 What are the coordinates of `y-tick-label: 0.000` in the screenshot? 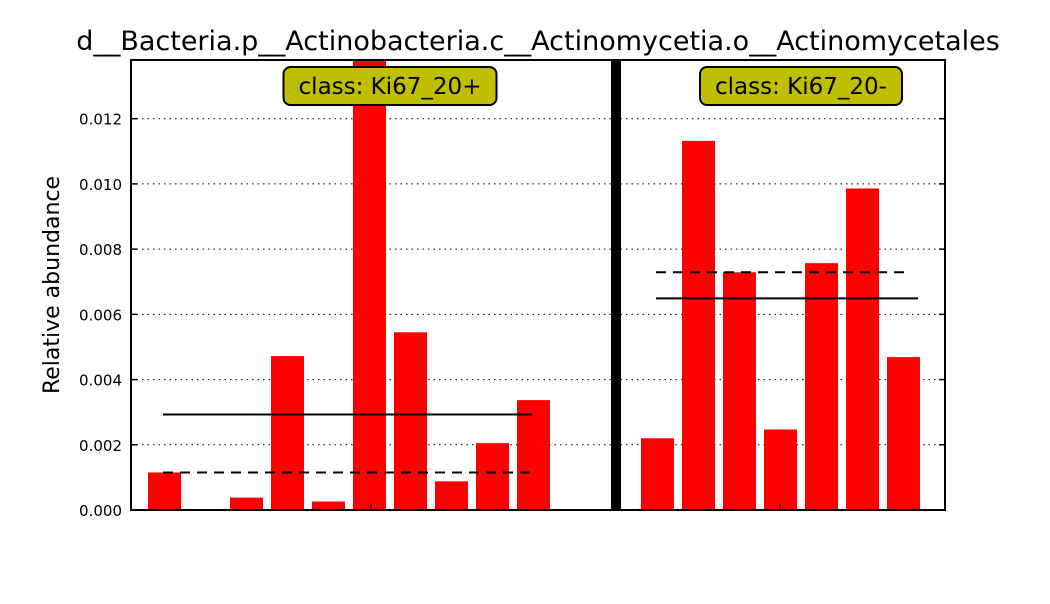 It's located at (100, 511).